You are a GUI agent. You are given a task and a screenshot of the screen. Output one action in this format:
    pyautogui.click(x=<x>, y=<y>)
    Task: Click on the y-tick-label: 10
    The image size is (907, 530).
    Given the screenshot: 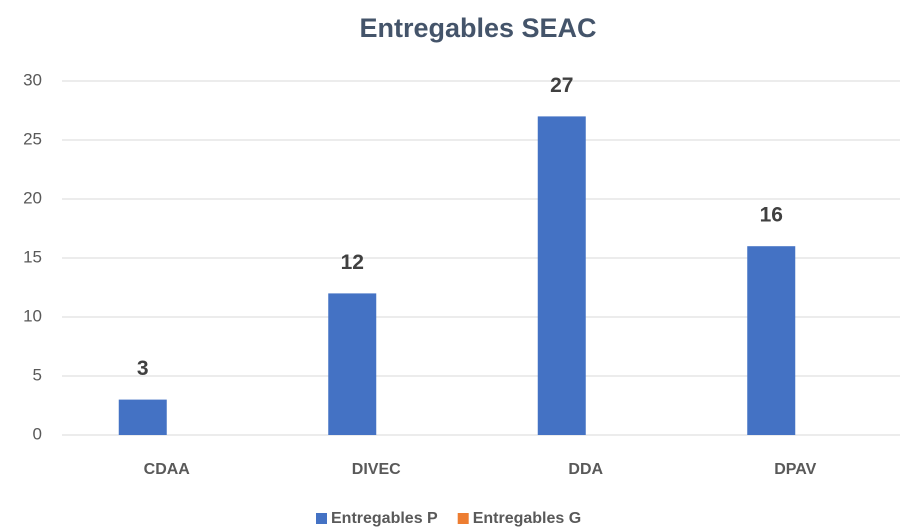 What is the action you would take?
    pyautogui.click(x=32, y=315)
    